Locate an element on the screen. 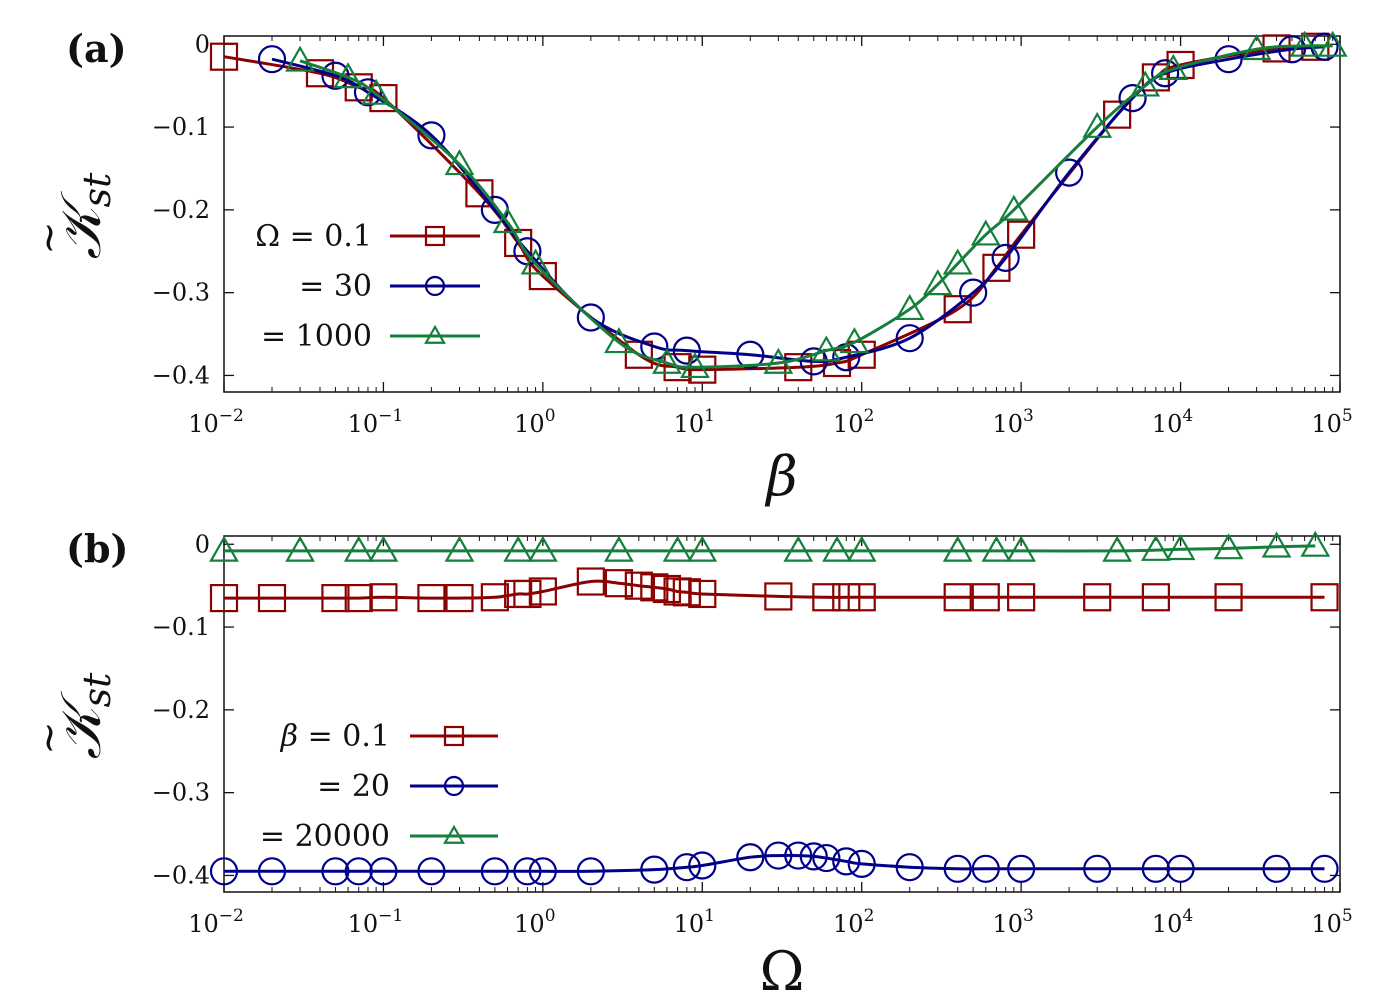 The width and height of the screenshot is (1400, 1000). panel-b-label: (b) is located at coordinates (97, 548).